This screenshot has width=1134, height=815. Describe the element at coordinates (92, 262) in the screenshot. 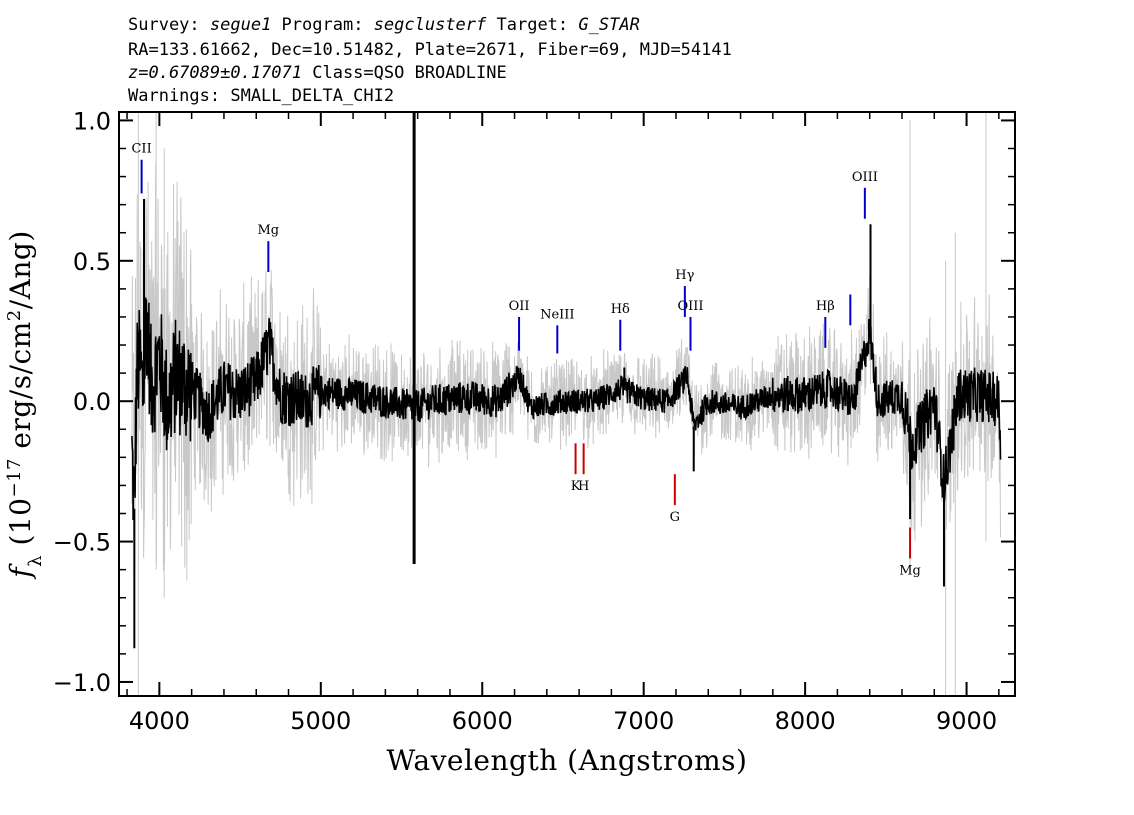

I see `y-tick-label: 0.5` at that location.